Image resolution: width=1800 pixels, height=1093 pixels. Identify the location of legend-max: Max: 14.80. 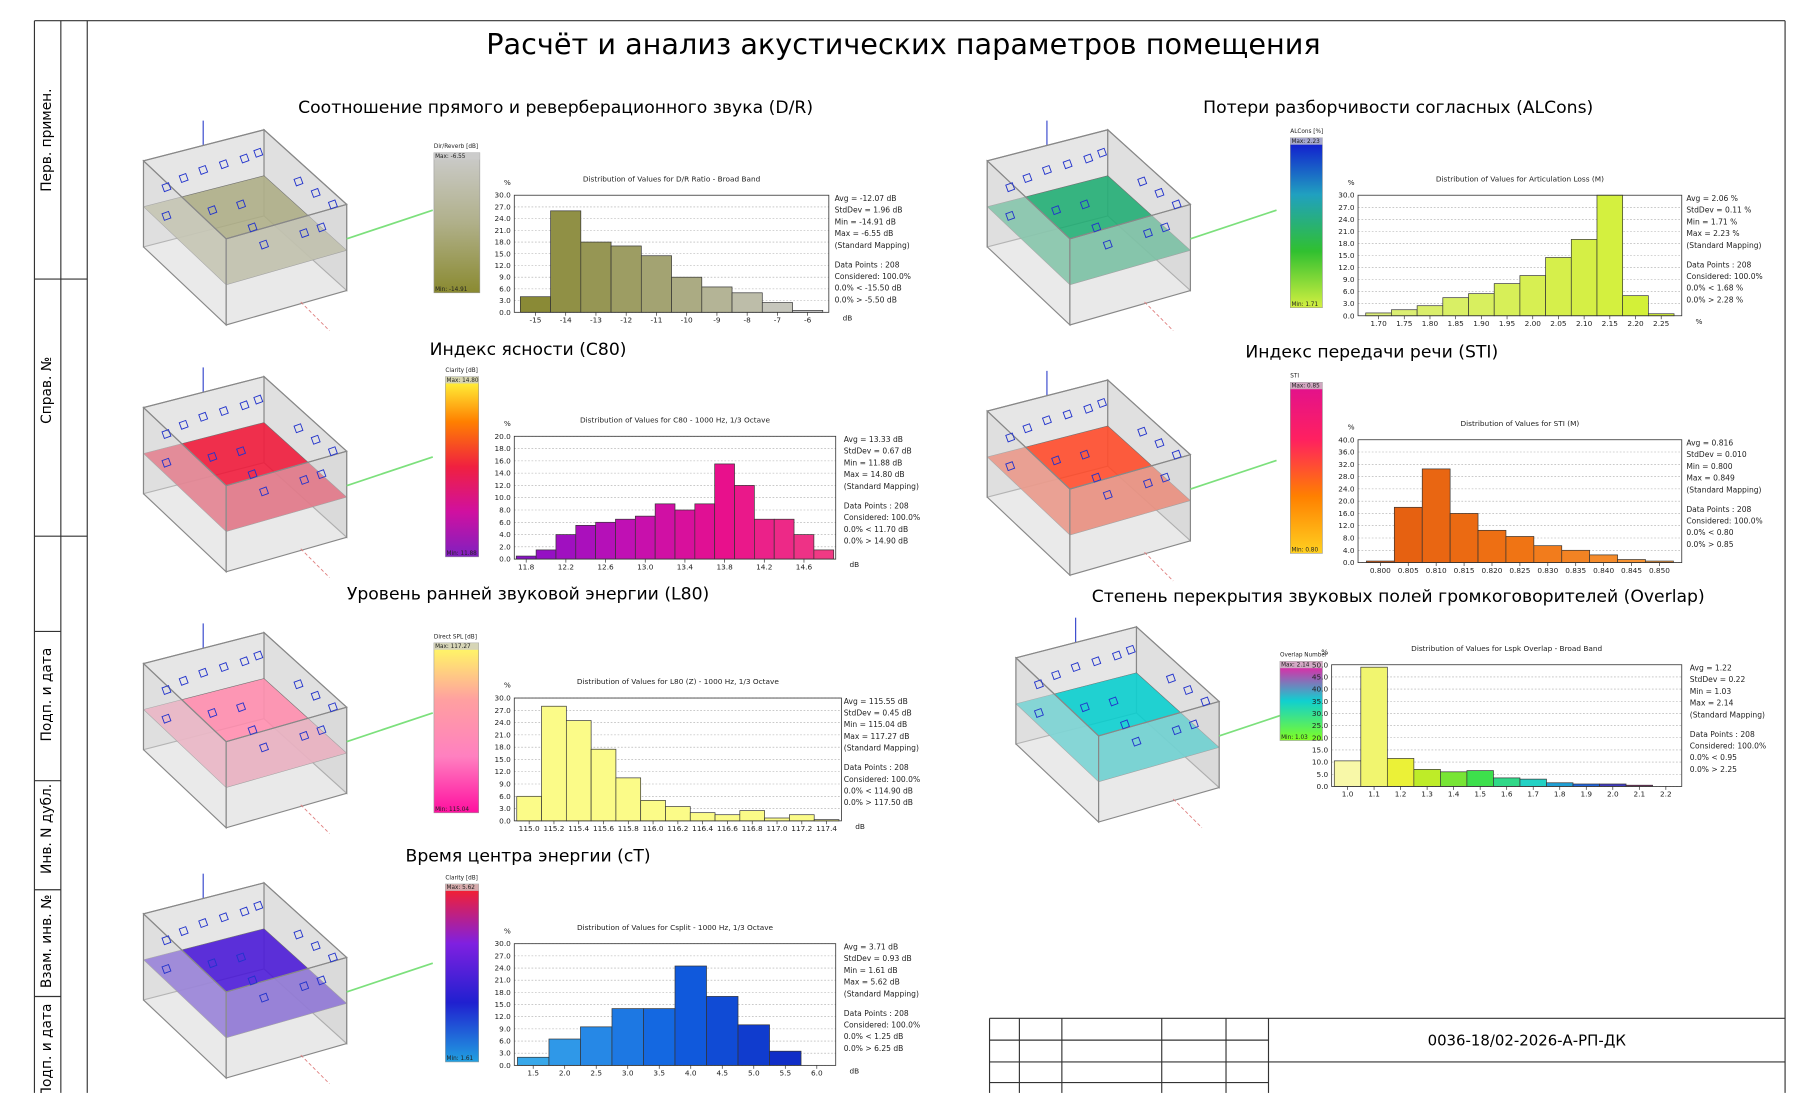
(463, 381).